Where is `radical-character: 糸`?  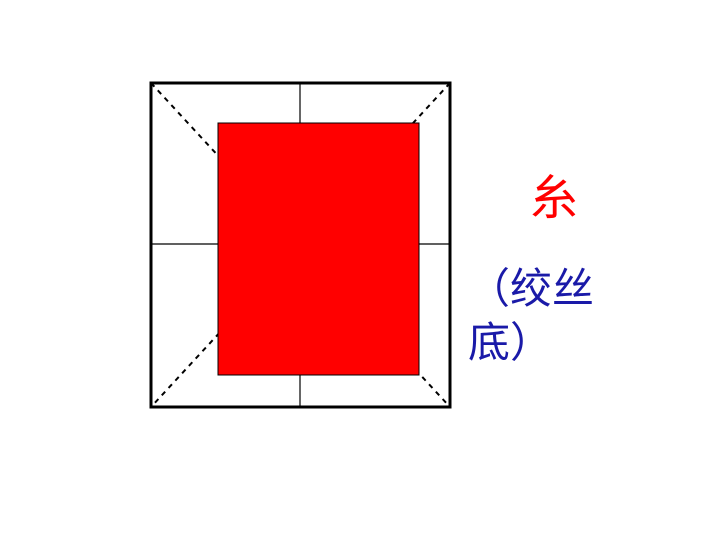
radical-character: 糸 is located at coordinates (554, 198).